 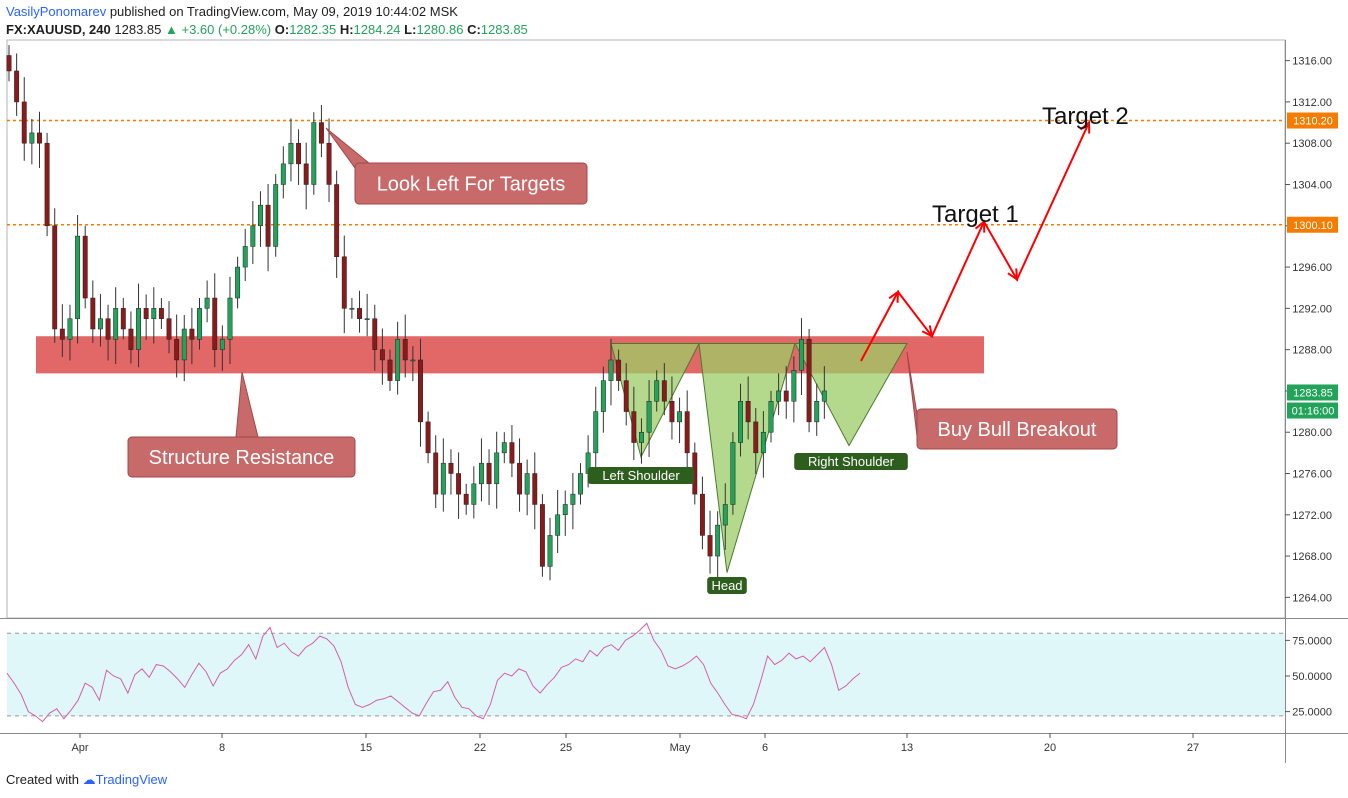 I want to click on x-tick-label: May, so click(x=680, y=748).